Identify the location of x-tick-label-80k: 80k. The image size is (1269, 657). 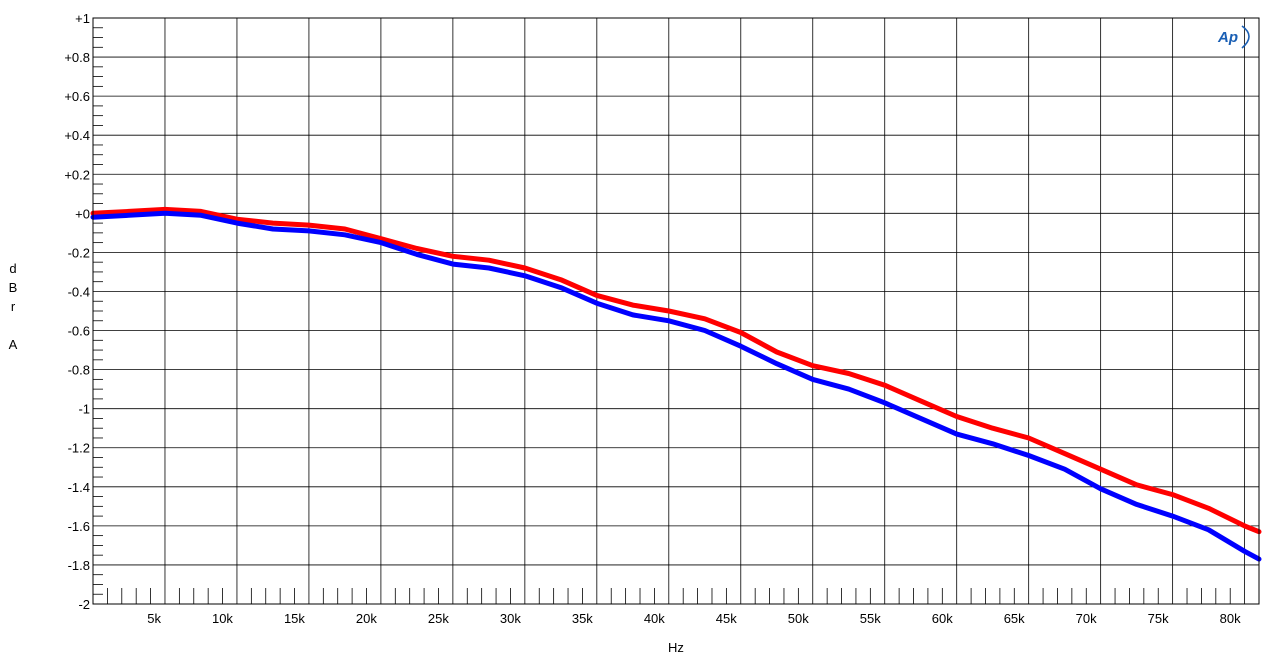
(1230, 618).